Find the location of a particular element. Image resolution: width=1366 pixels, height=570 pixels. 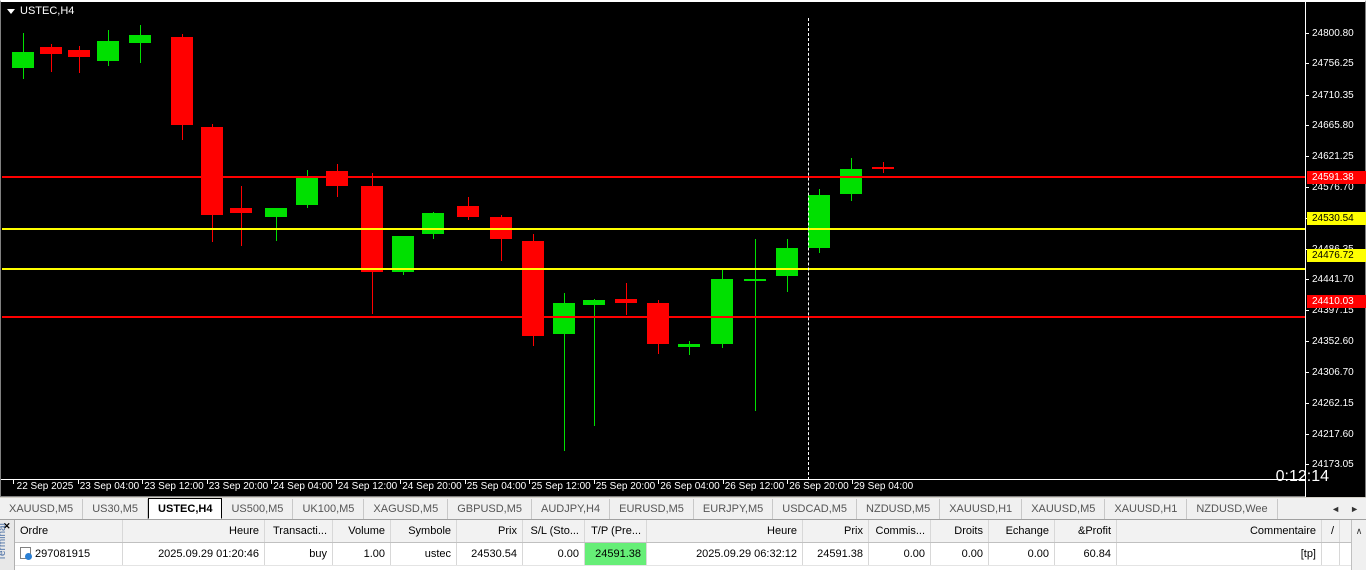

chart-tab-uk100-m5: UK100,M5 is located at coordinates (329, 509).